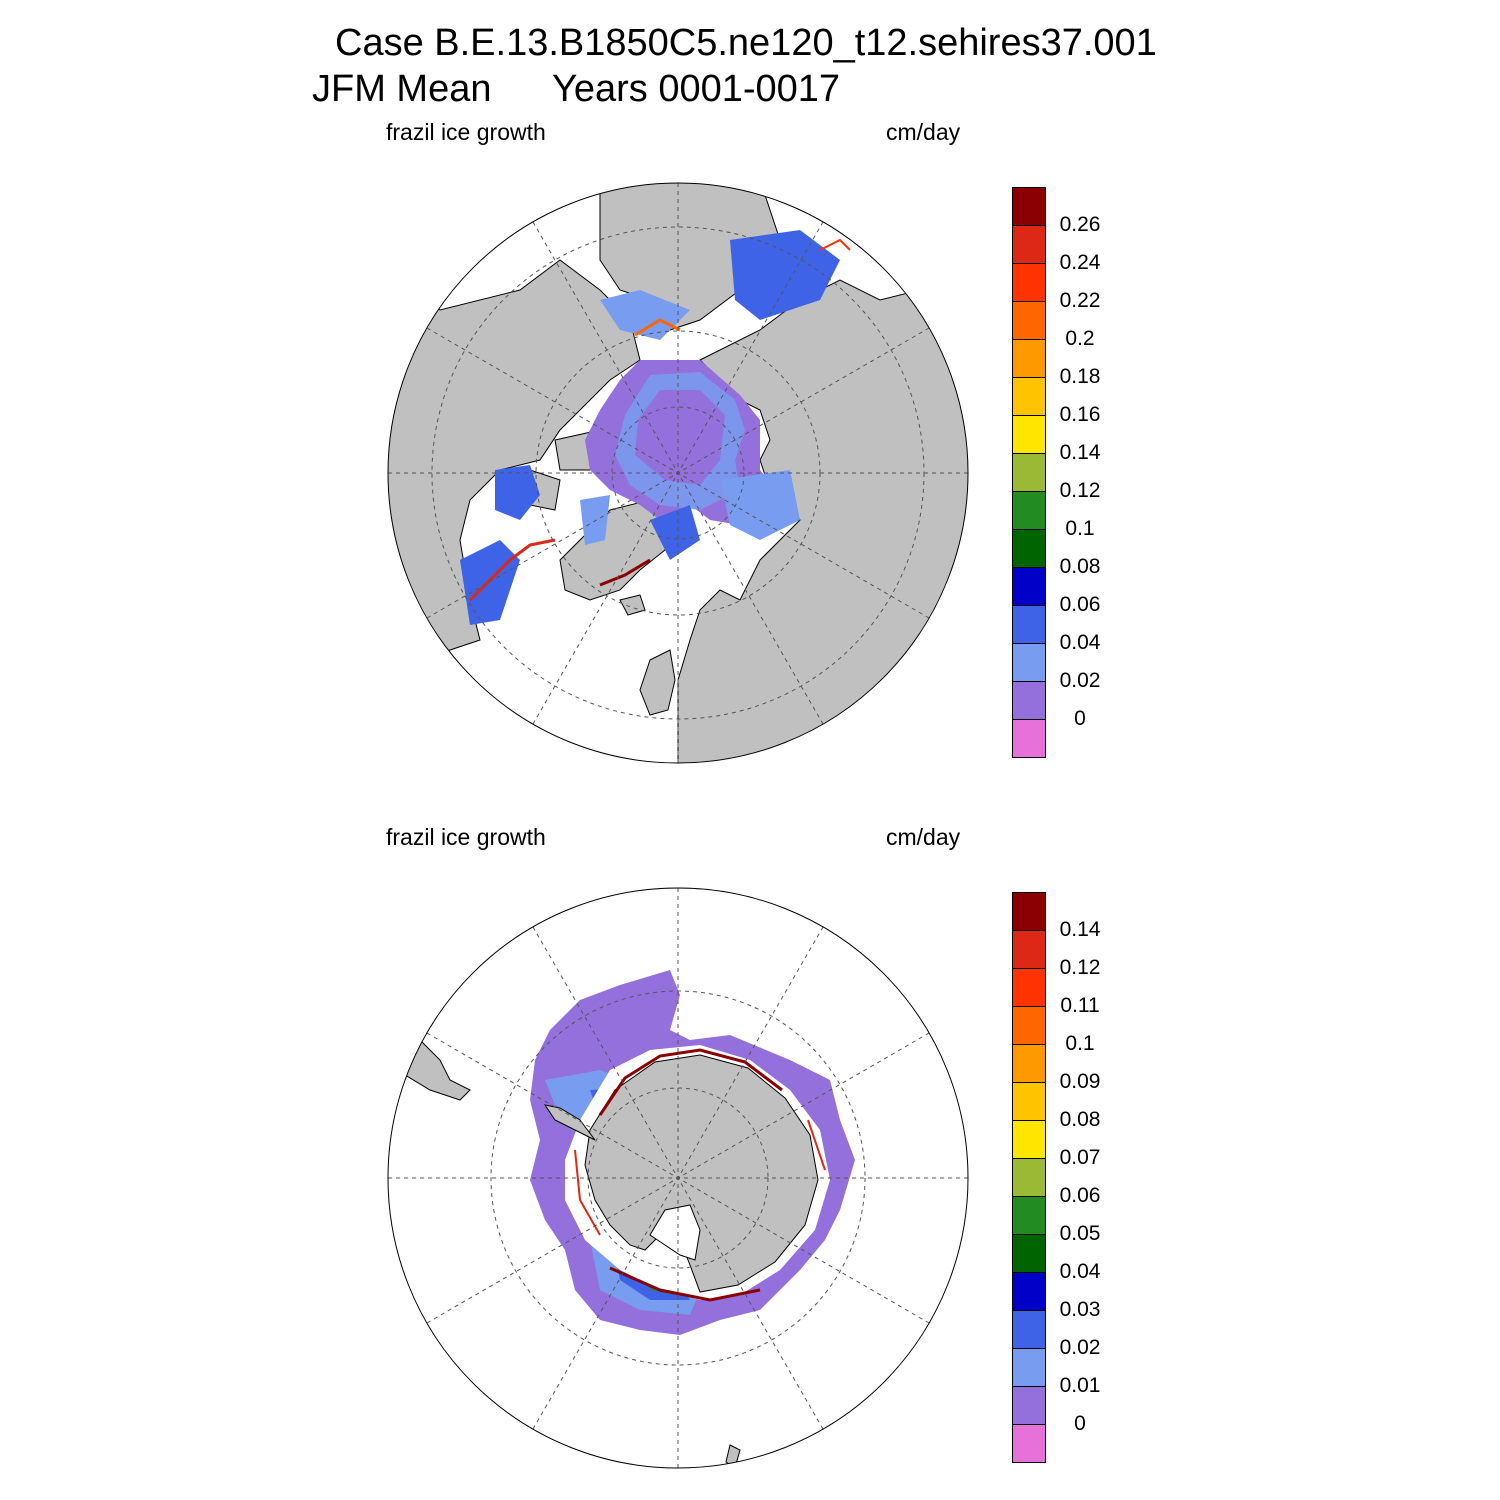  I want to click on south-land-antarctica, so click(701, 1173).